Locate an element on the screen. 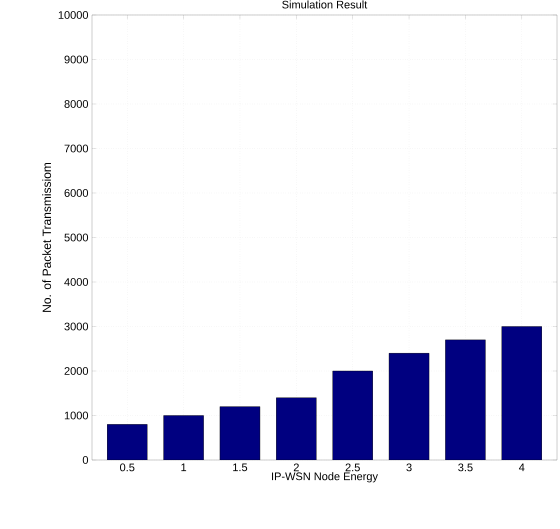 The width and height of the screenshot is (560, 529). y-tick-label: 5000 is located at coordinates (76, 238).